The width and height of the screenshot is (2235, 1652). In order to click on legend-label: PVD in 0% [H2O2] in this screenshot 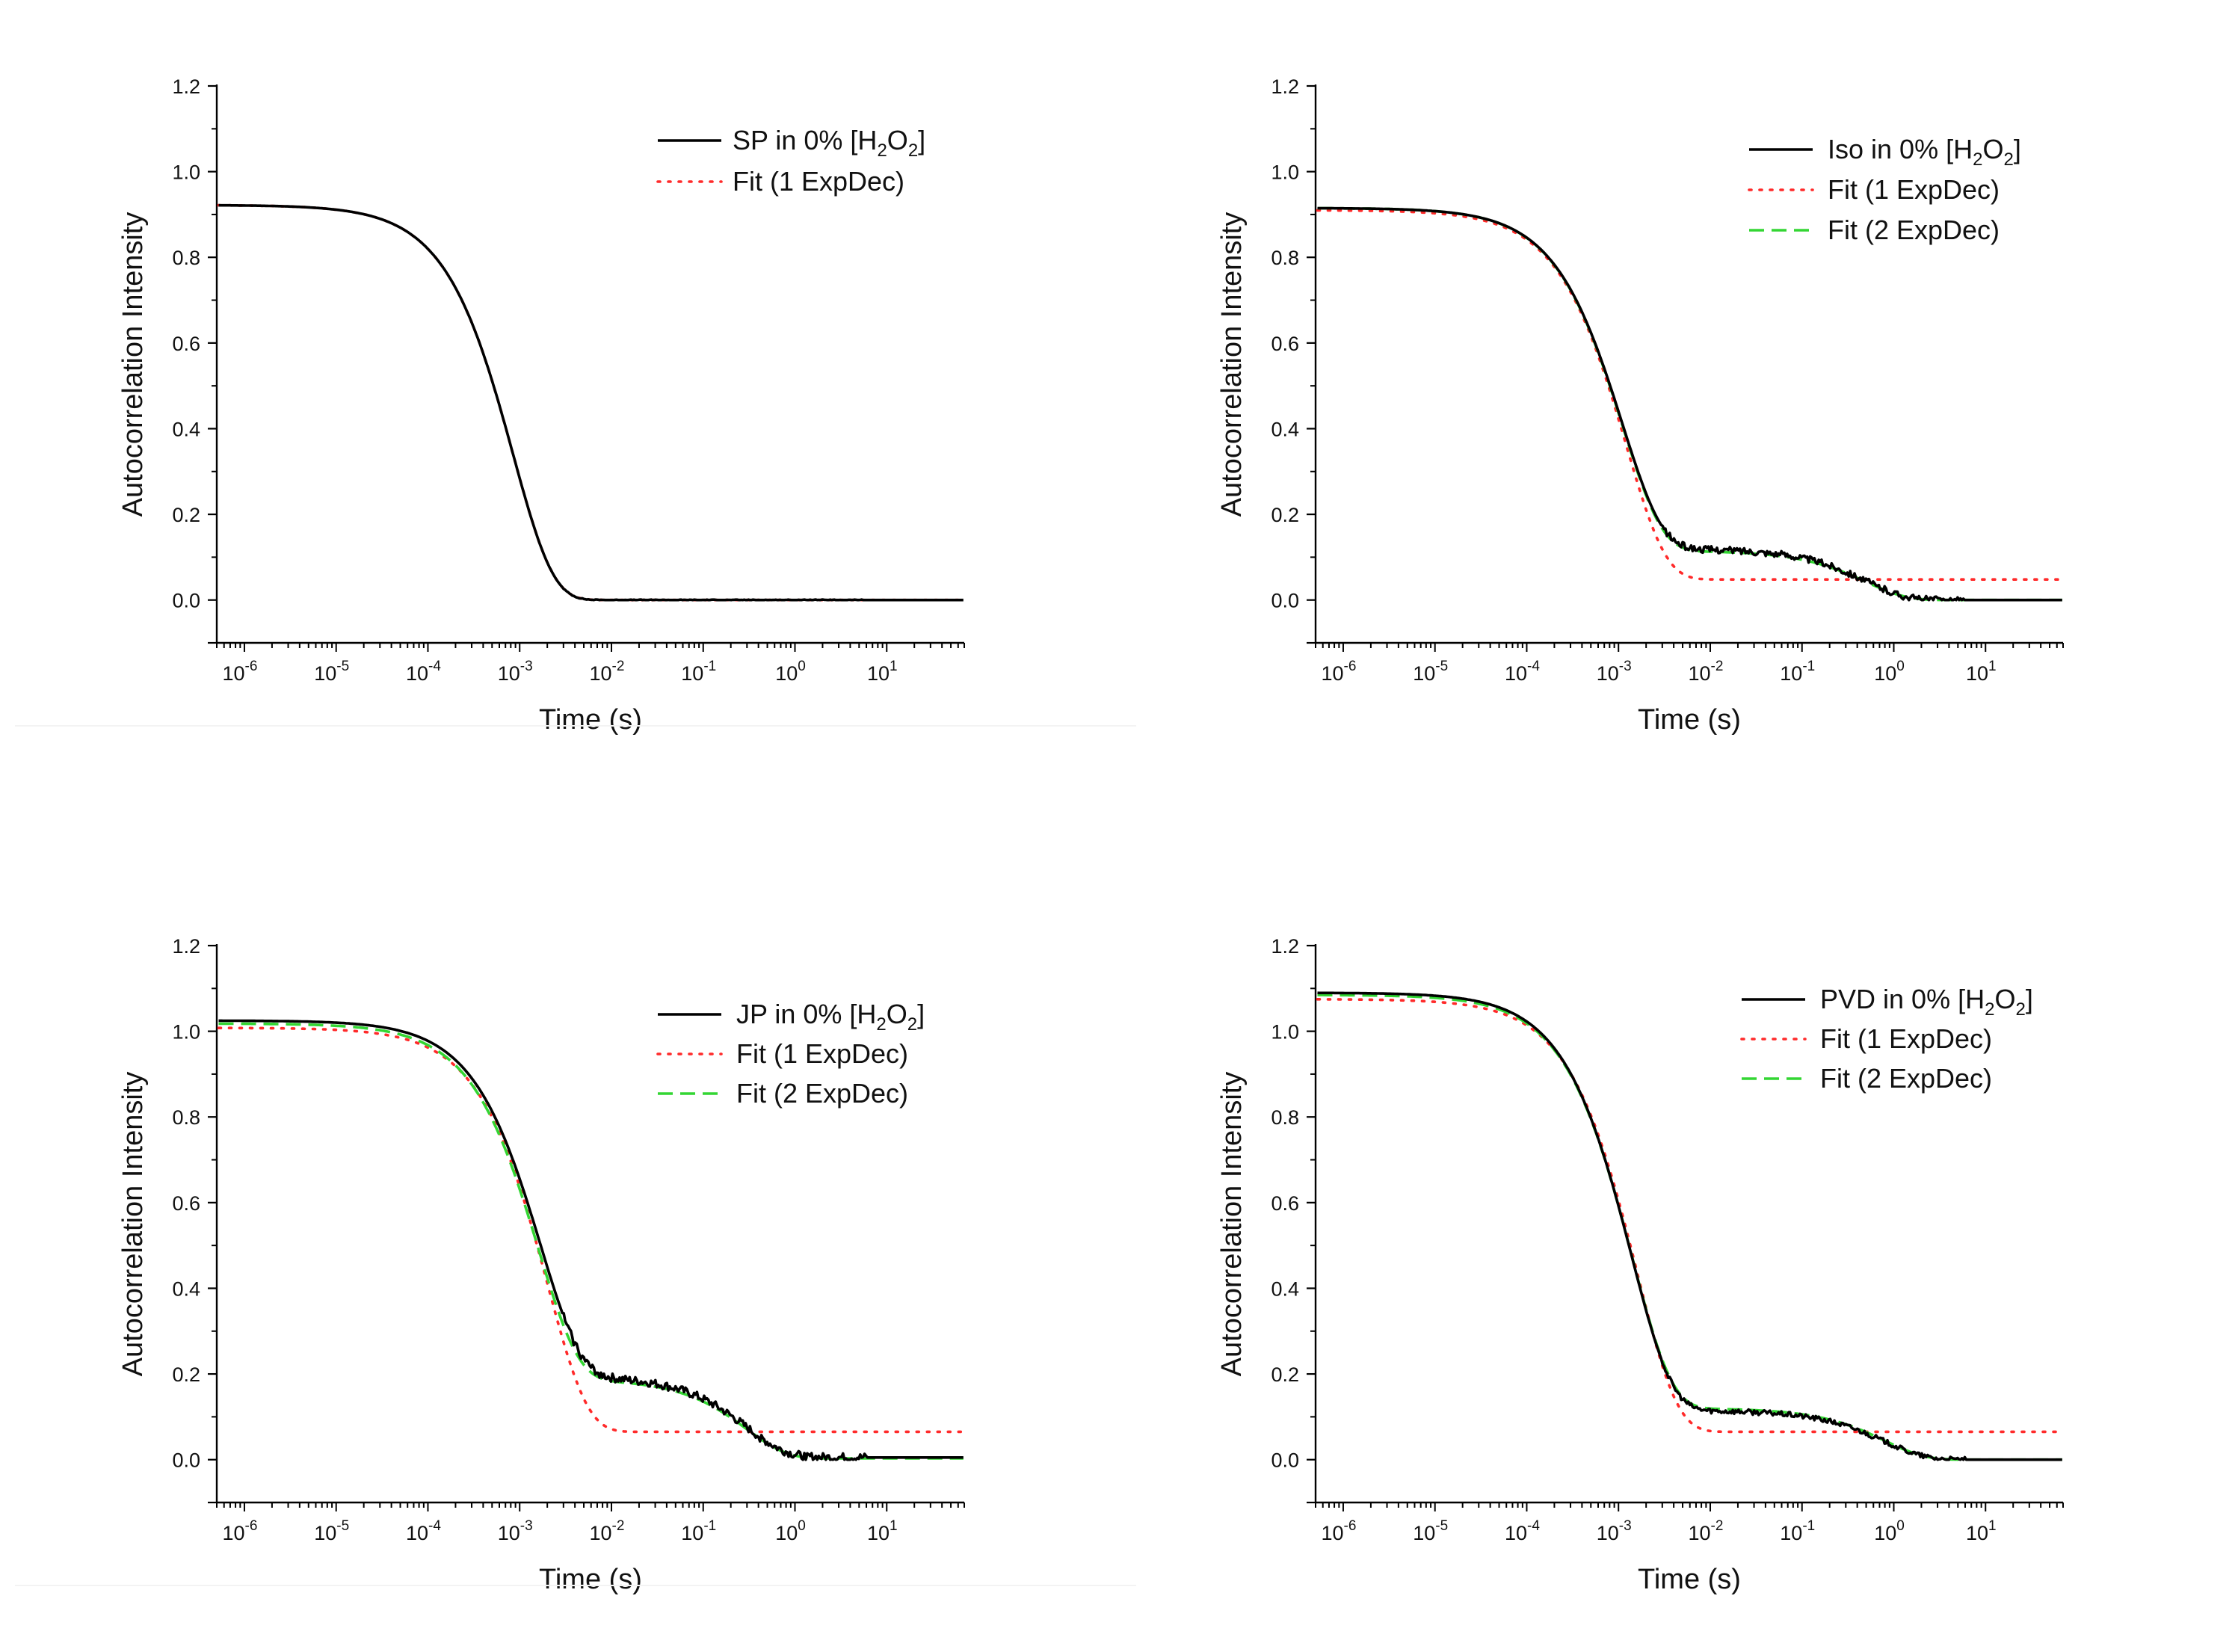, I will do `click(1926, 1002)`.